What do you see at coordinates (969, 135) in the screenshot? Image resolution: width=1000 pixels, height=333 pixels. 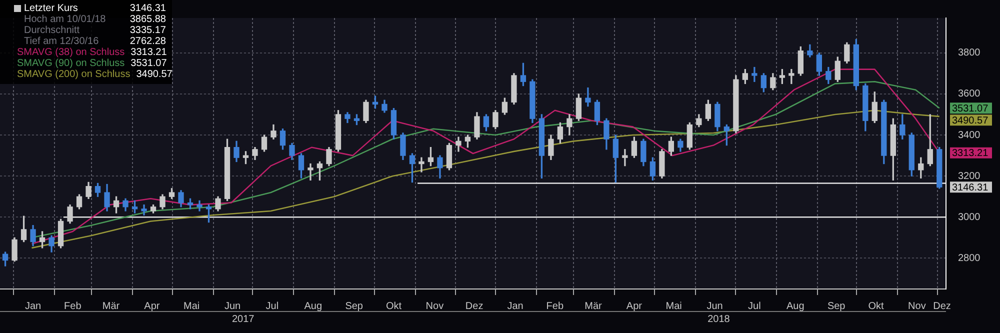 I see `y-tick-label: 3400` at bounding box center [969, 135].